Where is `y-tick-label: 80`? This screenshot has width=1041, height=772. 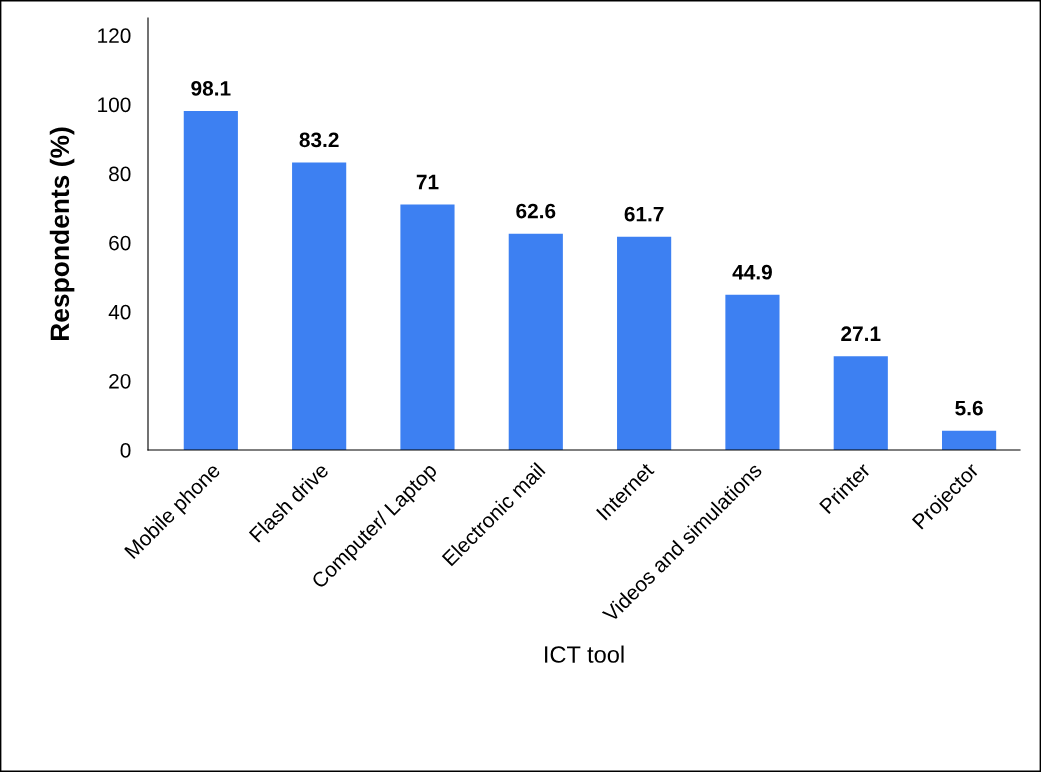 y-tick-label: 80 is located at coordinates (120, 174).